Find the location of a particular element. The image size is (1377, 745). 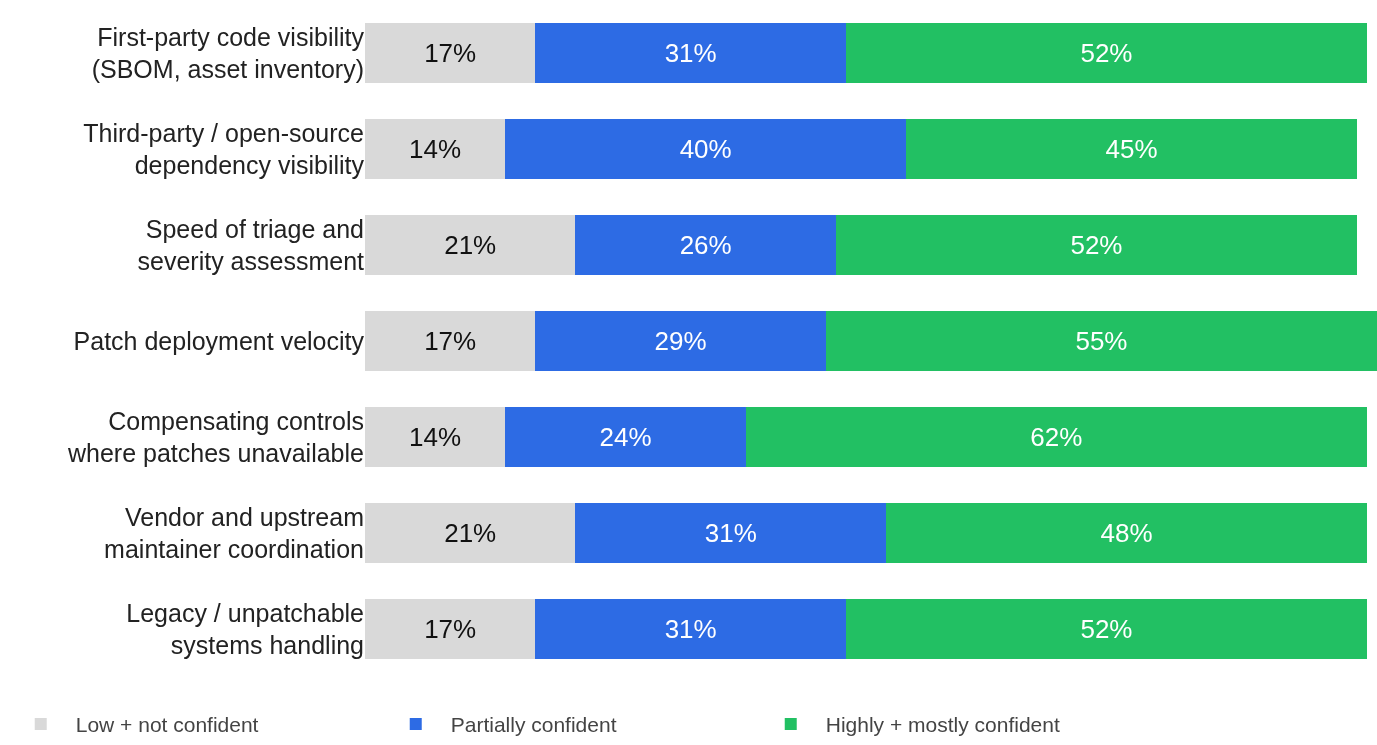

y-tick-label: Third-party / open-source dependency visibility is located at coordinates (224, 148).